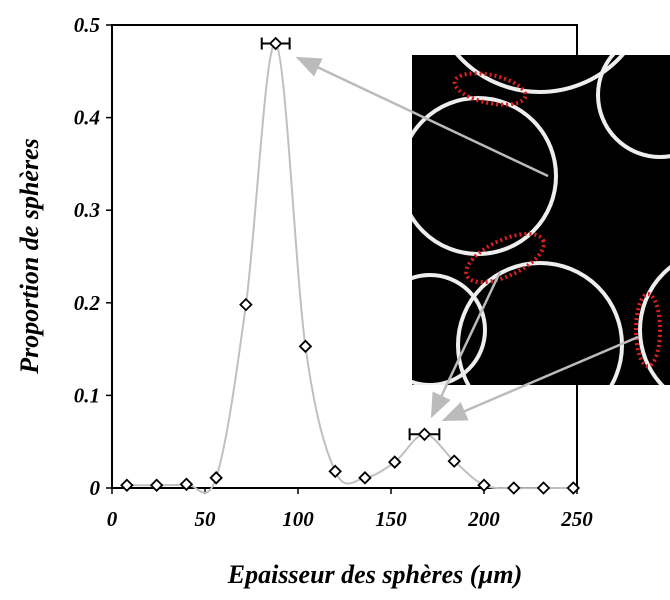  Describe the element at coordinates (87, 25) in the screenshot. I see `y-tick-label: 0.5` at that location.